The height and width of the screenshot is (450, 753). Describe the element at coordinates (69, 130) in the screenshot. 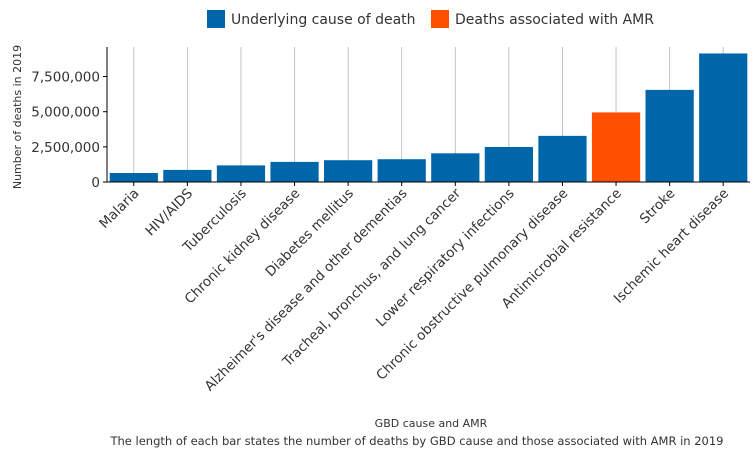

I see `y-tick-labels: 0 2,500,000 5,000,000 7,500,000` at that location.